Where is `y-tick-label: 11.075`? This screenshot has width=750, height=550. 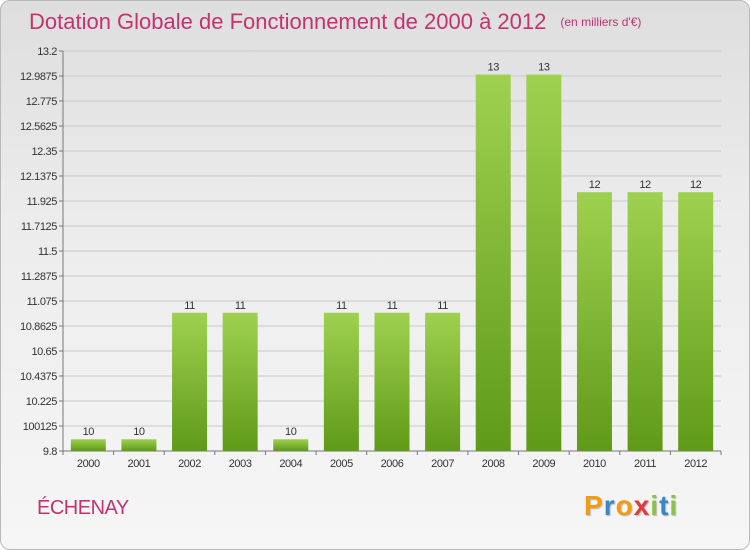
y-tick-label: 11.075 is located at coordinates (42, 302).